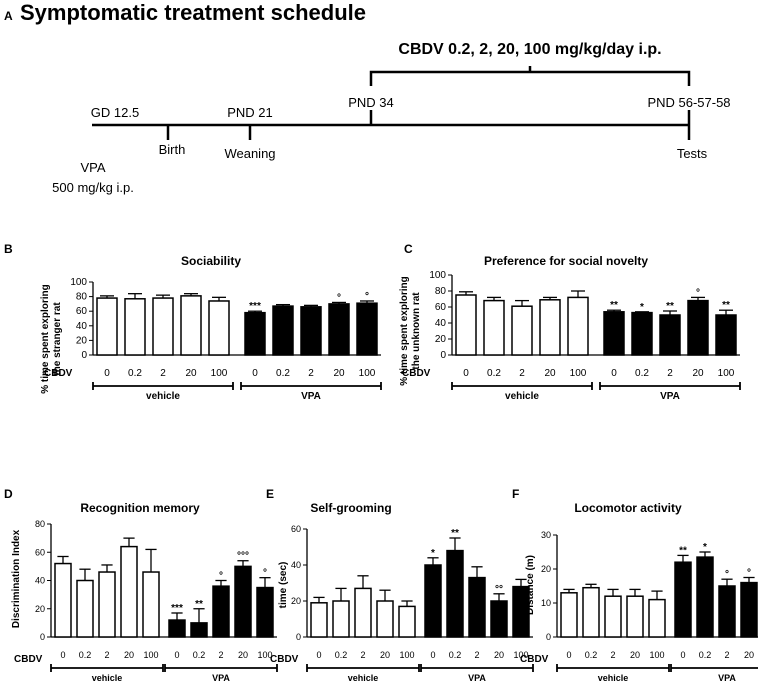 Image resolution: width=758 pixels, height=694 pixels. Describe the element at coordinates (499, 655) in the screenshot. I see `chart-e-category-label: 20` at that location.